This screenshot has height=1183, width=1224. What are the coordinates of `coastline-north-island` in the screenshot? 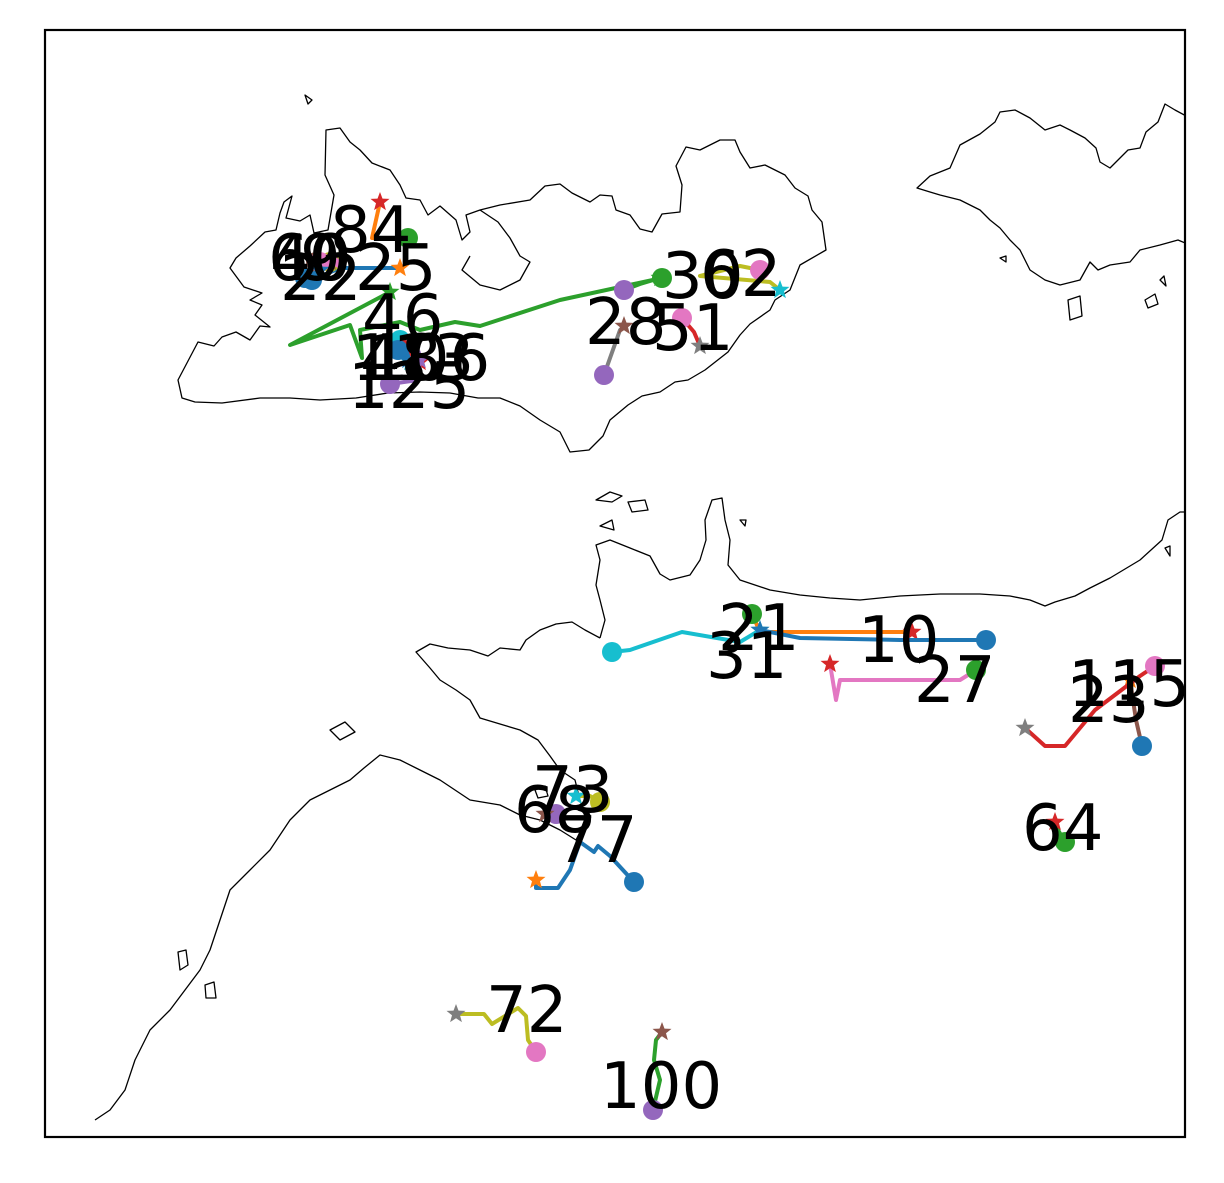 It's located at (502, 290).